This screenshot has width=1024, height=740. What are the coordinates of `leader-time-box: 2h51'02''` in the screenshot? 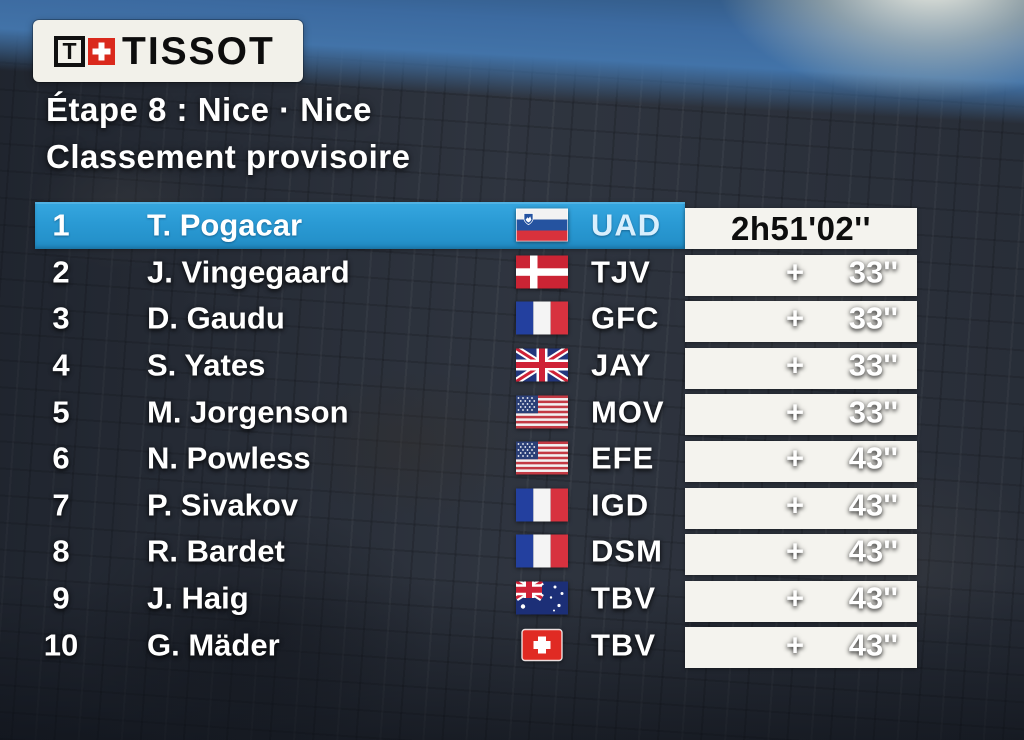 It's located at (801, 228).